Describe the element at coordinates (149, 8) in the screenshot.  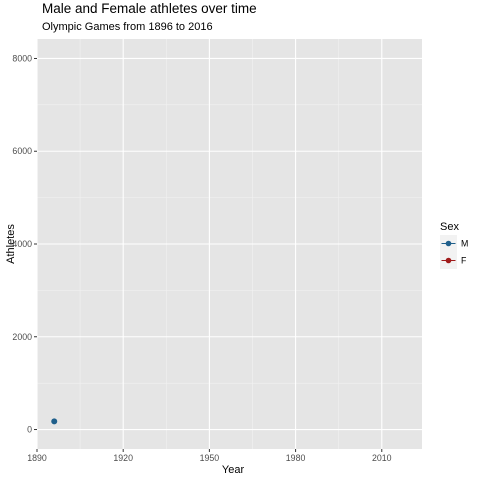
I see `chart-title: Male and Female athletes over time` at that location.